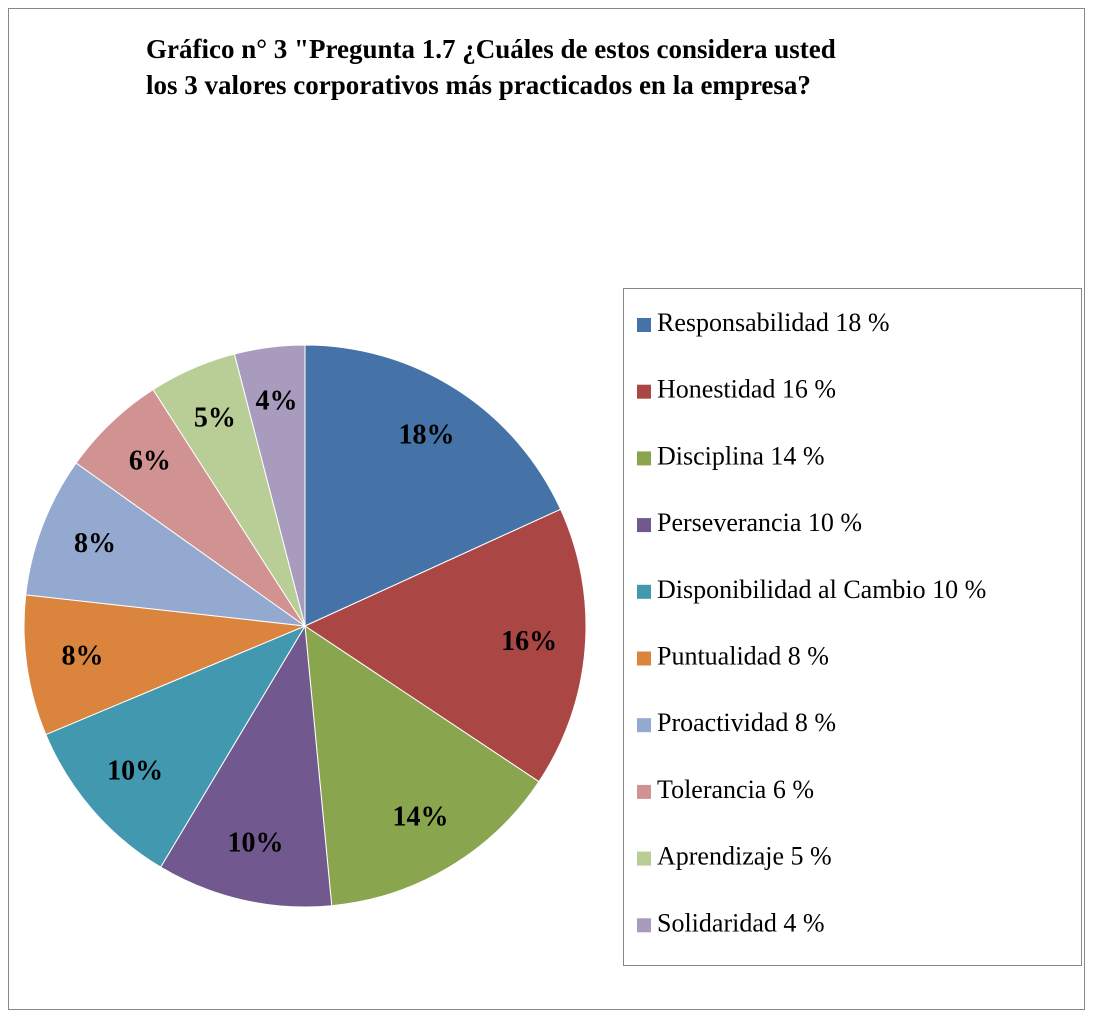 The width and height of the screenshot is (1093, 1018). Describe the element at coordinates (735, 789) in the screenshot. I see `legend-label: Tolerancia 6 %` at that location.